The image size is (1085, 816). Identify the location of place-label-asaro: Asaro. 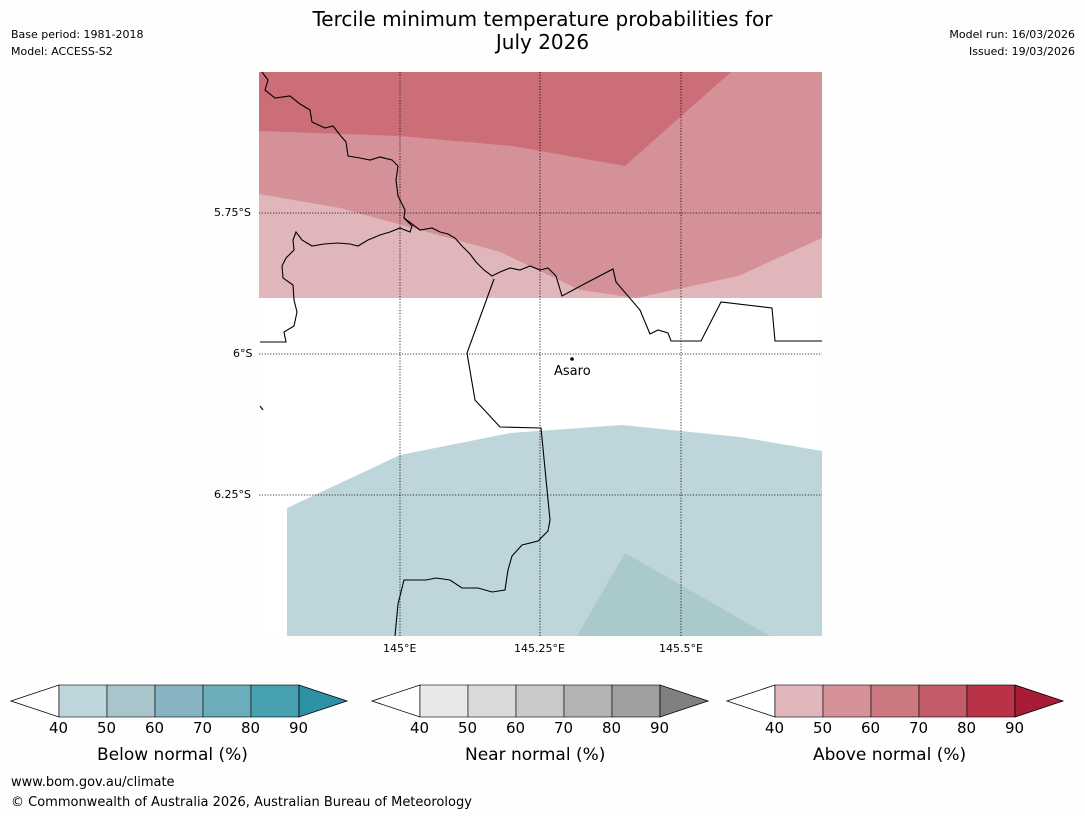
(572, 371).